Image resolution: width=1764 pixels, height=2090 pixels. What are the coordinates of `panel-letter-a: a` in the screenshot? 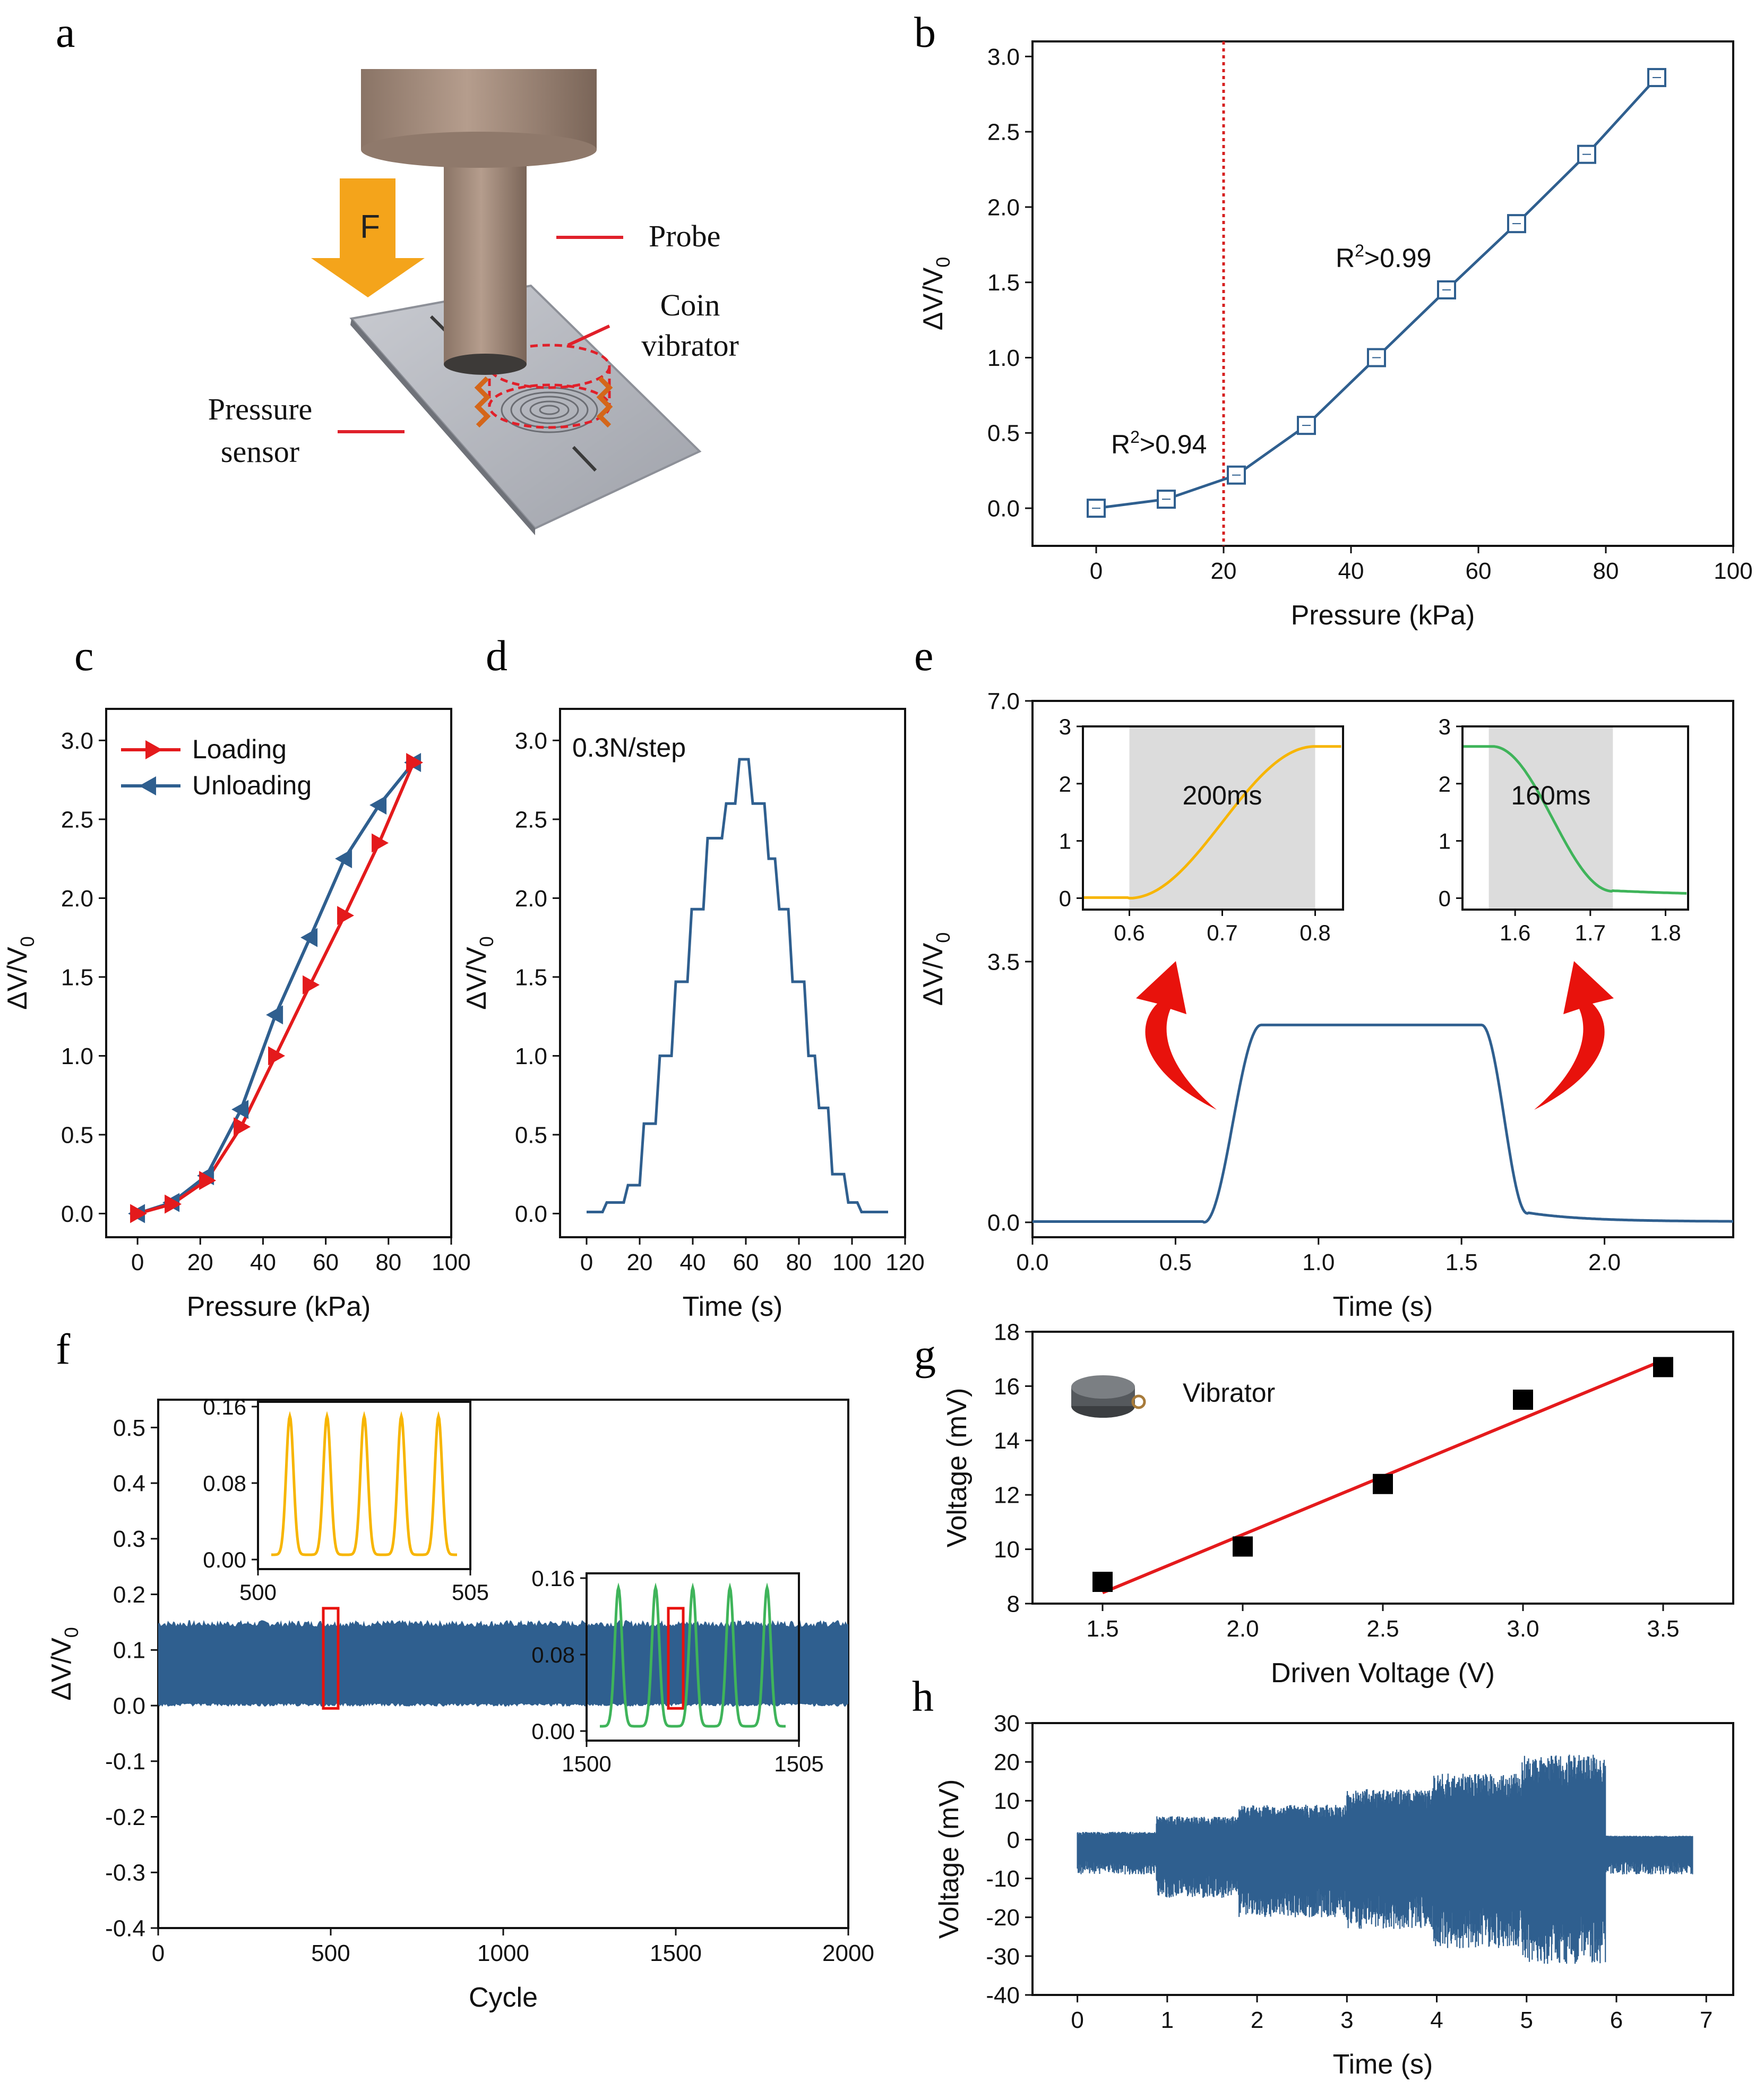 It's located at (65, 32).